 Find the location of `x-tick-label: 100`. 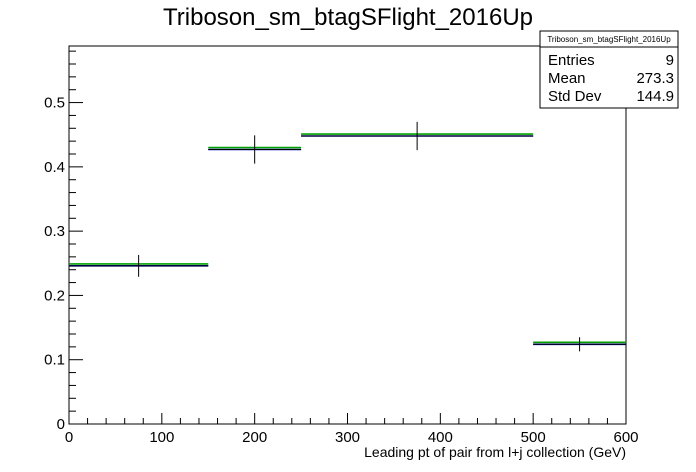

x-tick-label: 100 is located at coordinates (161, 437).